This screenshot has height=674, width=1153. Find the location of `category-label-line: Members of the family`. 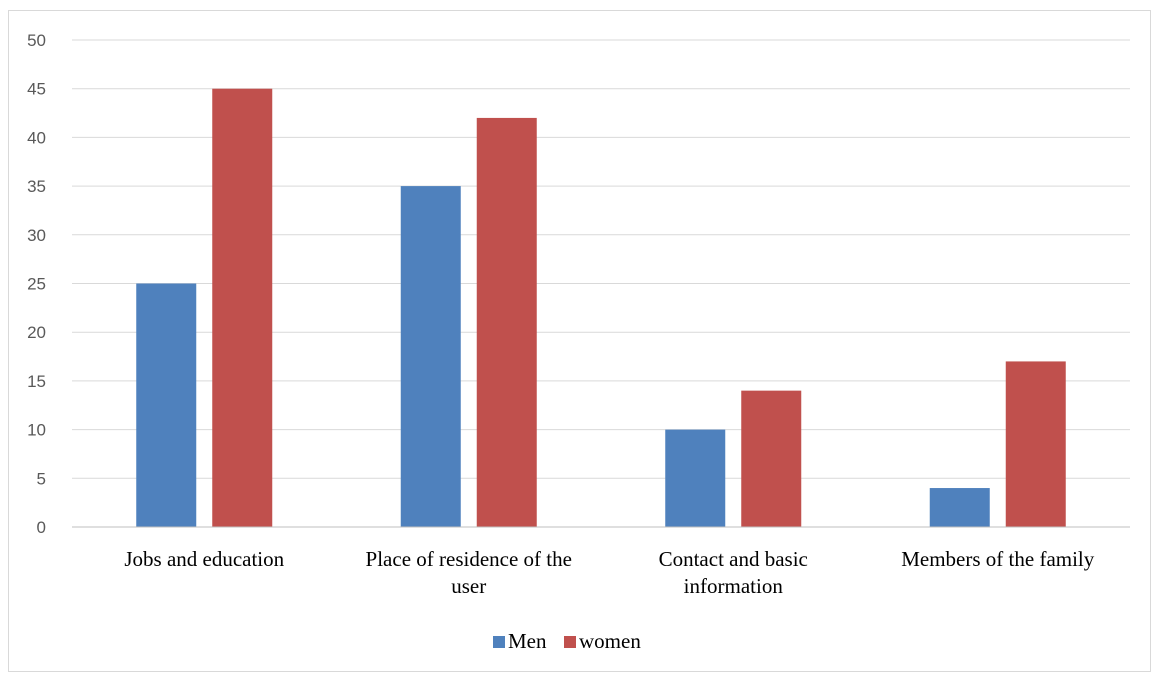

category-label-line: Members of the family is located at coordinates (998, 559).